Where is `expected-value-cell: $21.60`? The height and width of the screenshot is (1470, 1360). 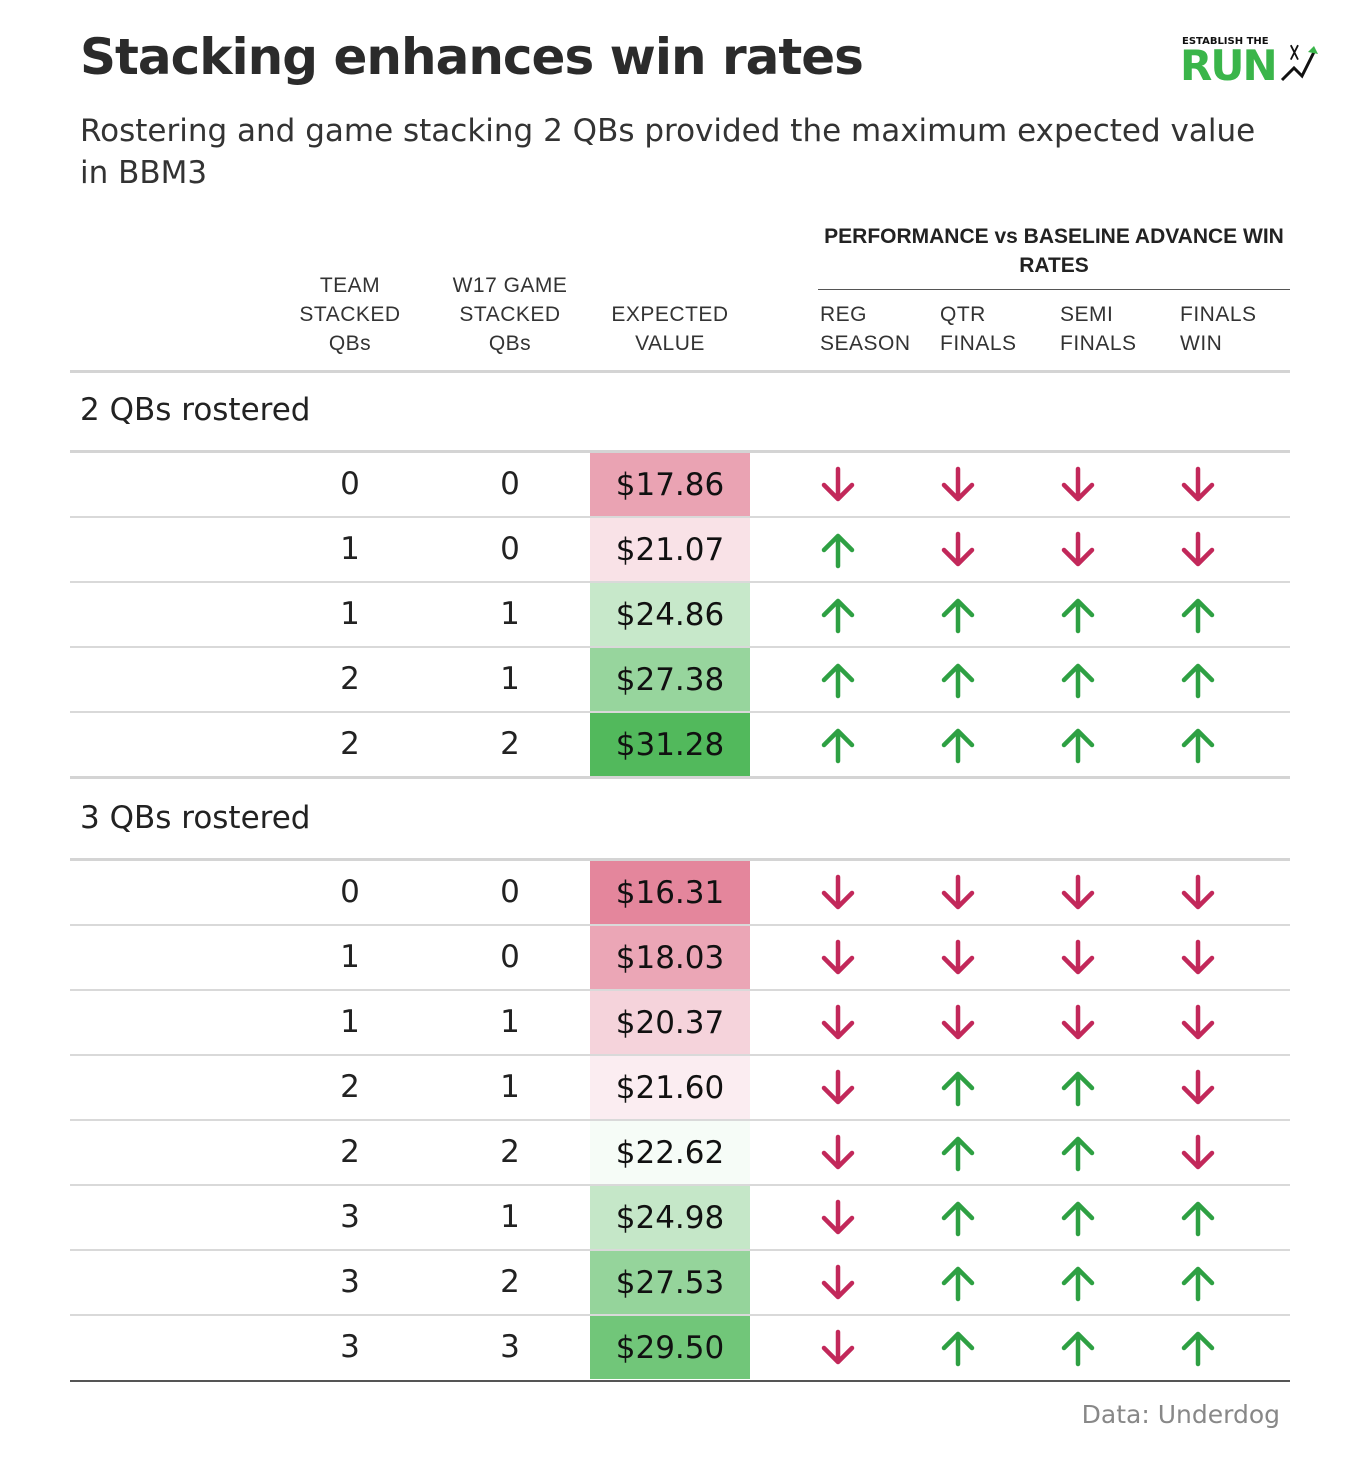 expected-value-cell: $21.60 is located at coordinates (670, 1087).